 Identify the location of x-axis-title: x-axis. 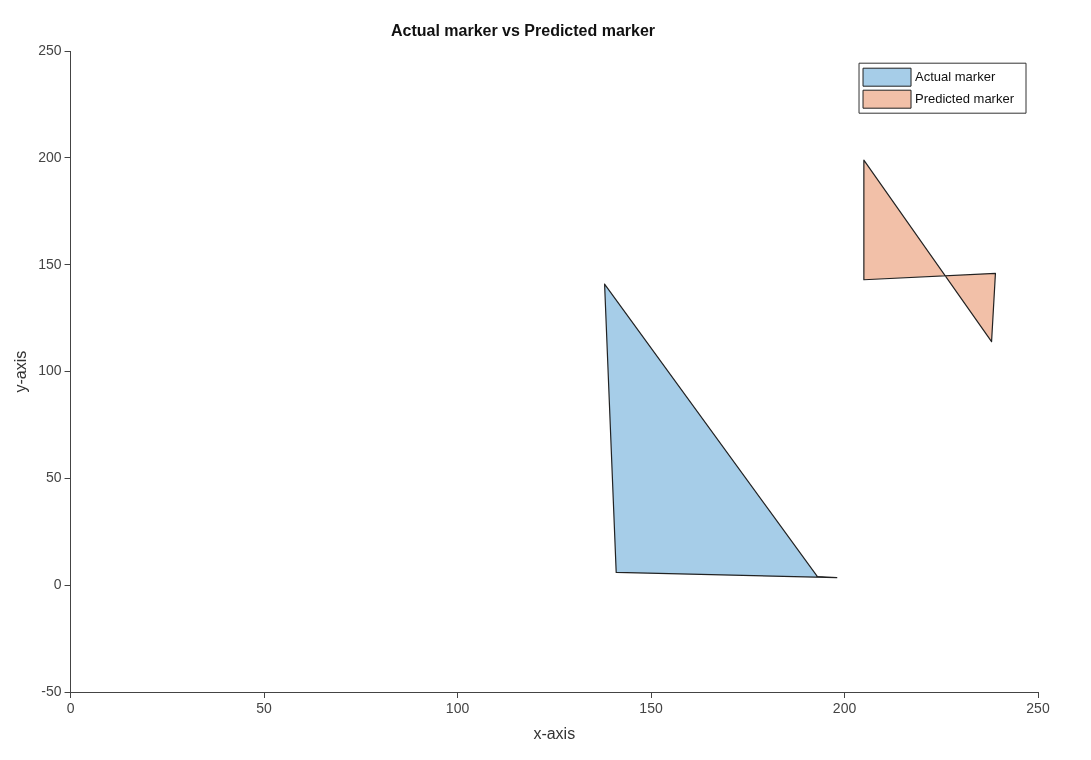
(554, 733).